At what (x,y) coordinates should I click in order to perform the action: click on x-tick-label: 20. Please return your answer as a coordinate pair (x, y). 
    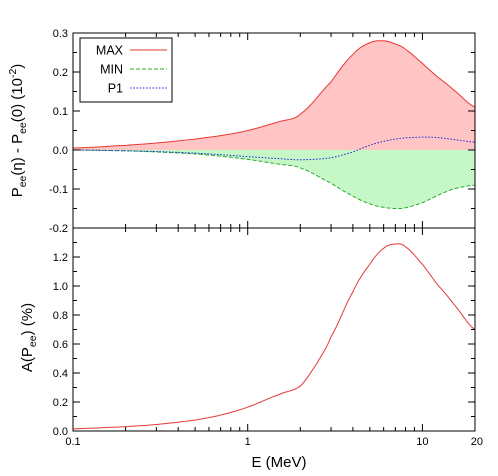
    Looking at the image, I should click on (477, 442).